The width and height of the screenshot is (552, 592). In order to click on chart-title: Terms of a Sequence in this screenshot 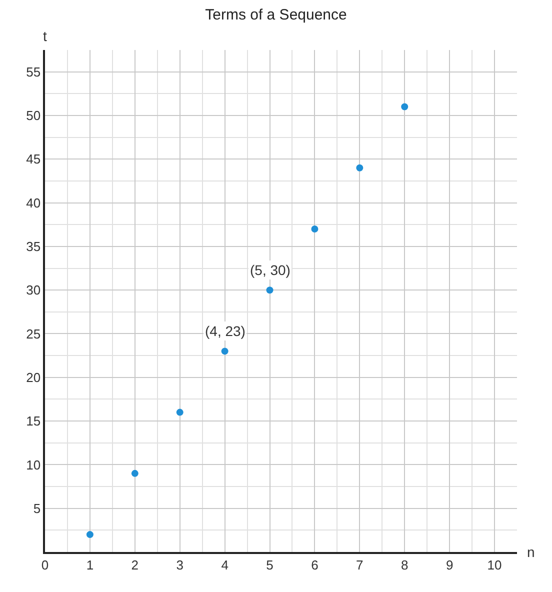, I will do `click(276, 15)`.